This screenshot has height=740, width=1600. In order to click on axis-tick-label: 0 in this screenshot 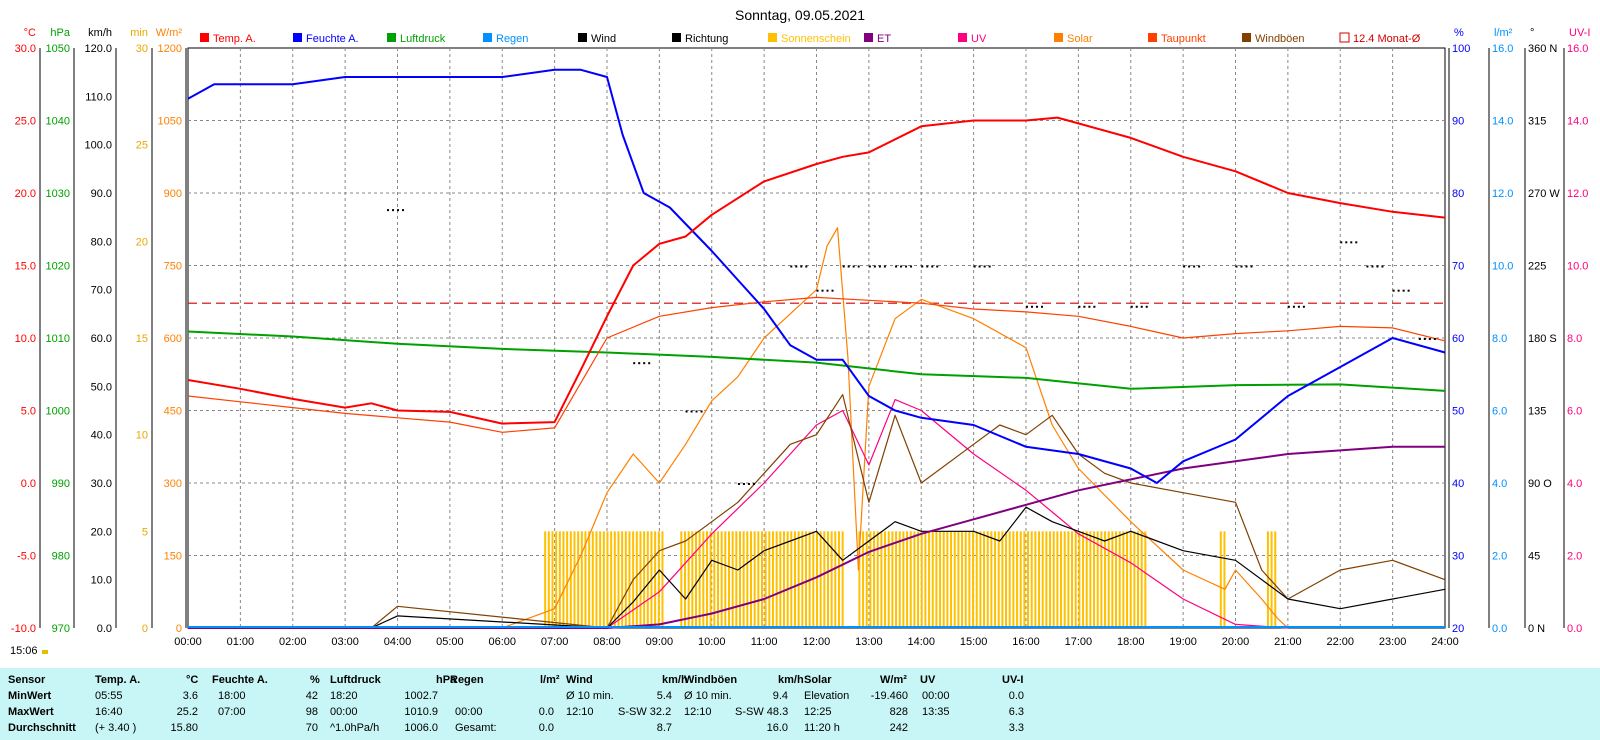, I will do `click(179, 629)`.